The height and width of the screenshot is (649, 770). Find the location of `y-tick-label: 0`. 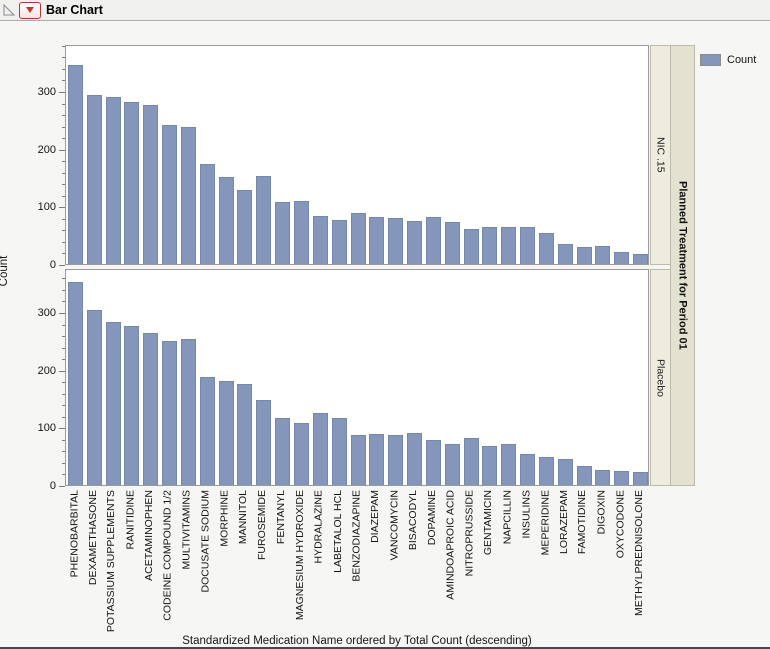

y-tick-label: 0 is located at coordinates (52, 265).